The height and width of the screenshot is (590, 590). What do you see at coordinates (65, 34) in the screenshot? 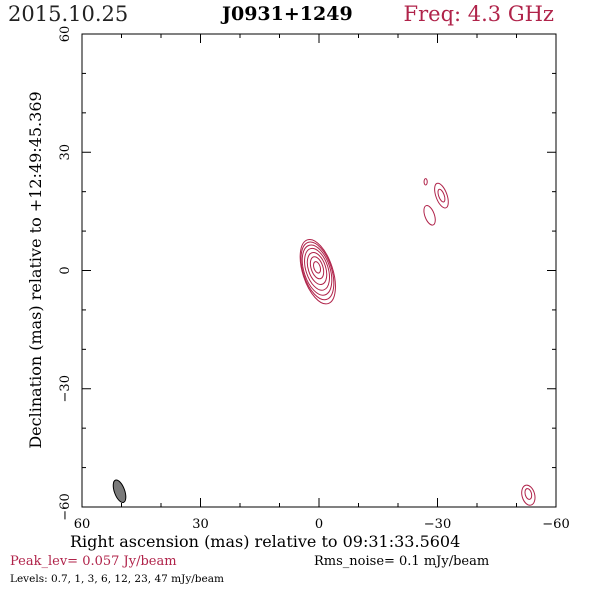
I see `y-tick-label: 60` at bounding box center [65, 34].